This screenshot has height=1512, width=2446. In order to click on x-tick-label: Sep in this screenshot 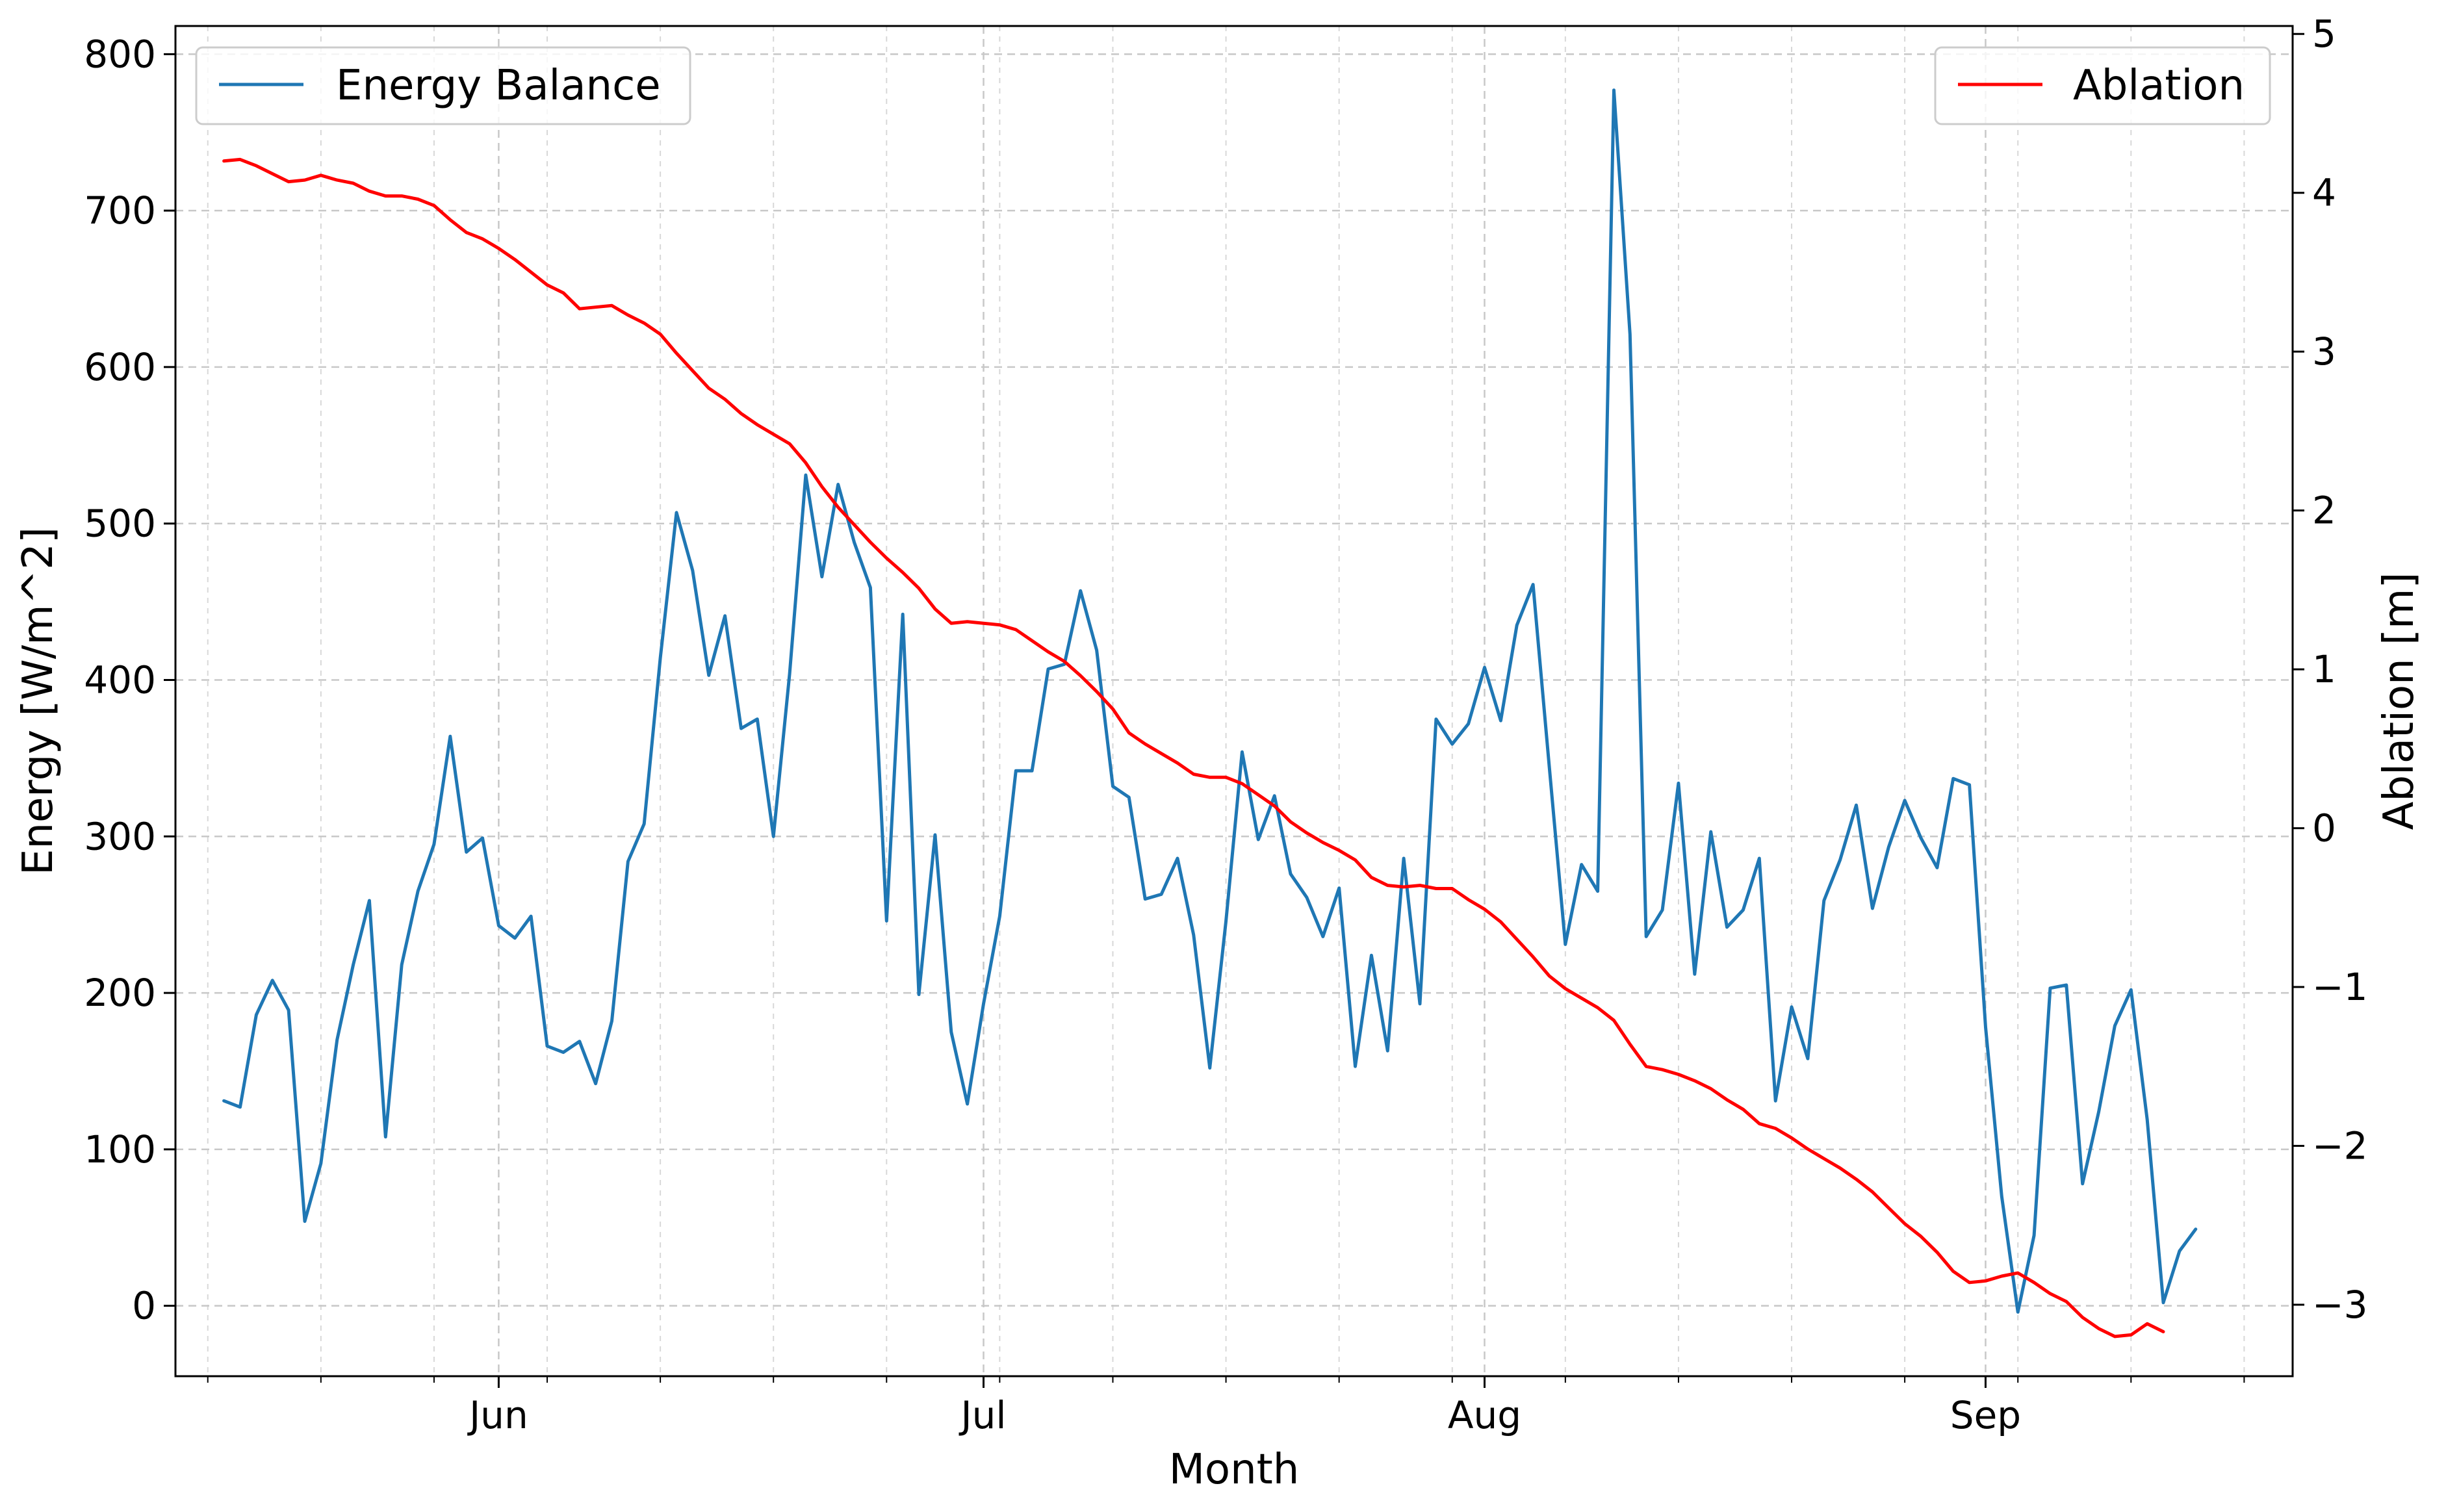, I will do `click(1985, 1415)`.